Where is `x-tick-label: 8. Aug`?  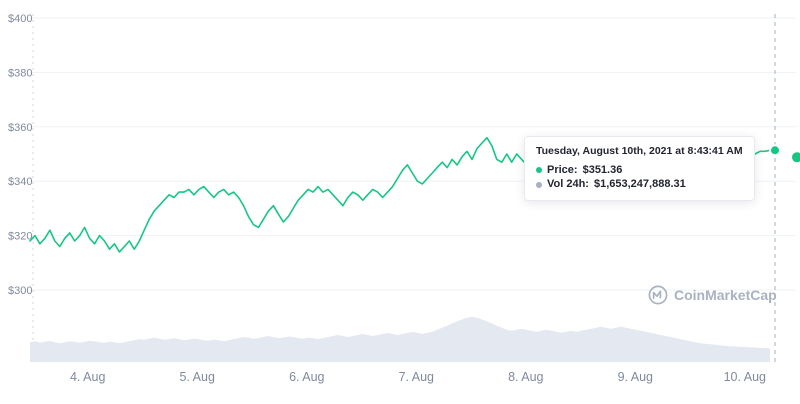
x-tick-label: 8. Aug is located at coordinates (525, 377).